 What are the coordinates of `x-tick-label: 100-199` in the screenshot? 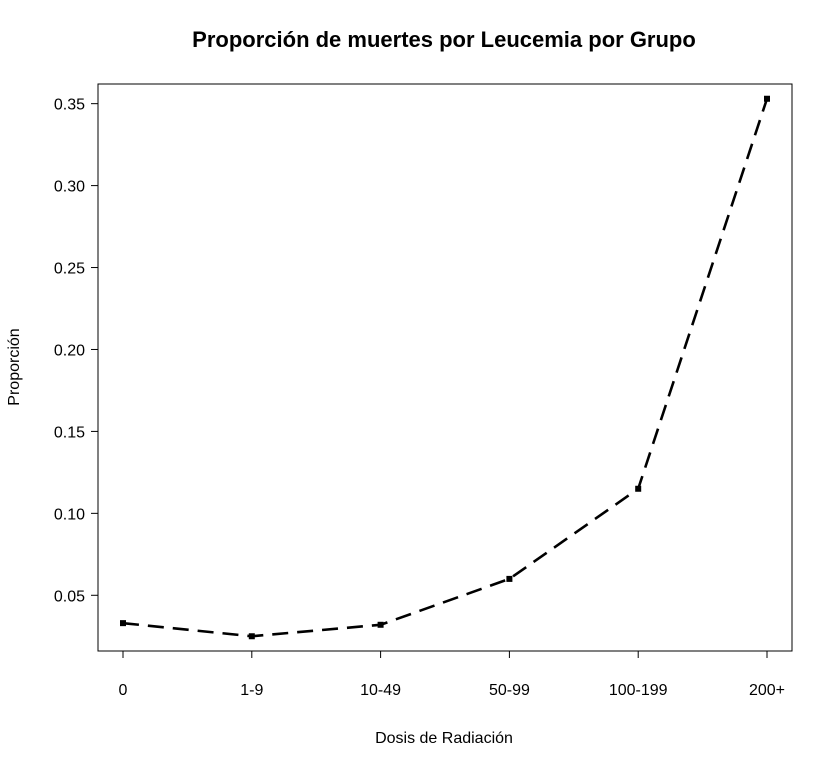 It's located at (638, 690).